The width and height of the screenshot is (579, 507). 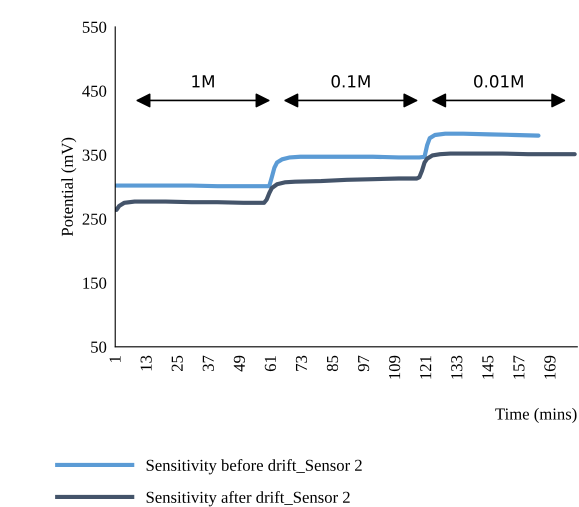 What do you see at coordinates (94, 283) in the screenshot?
I see `y-tick-label: 150` at bounding box center [94, 283].